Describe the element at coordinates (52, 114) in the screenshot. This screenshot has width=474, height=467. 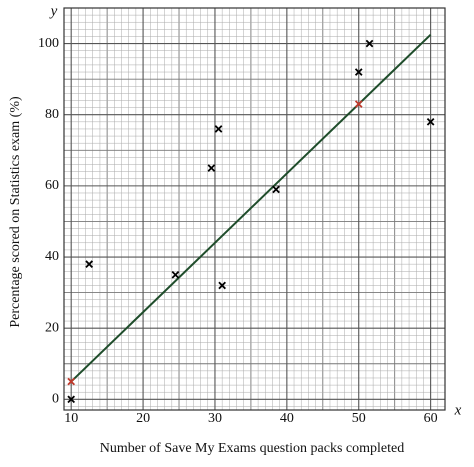
I see `y-tick-label: 80` at that location.